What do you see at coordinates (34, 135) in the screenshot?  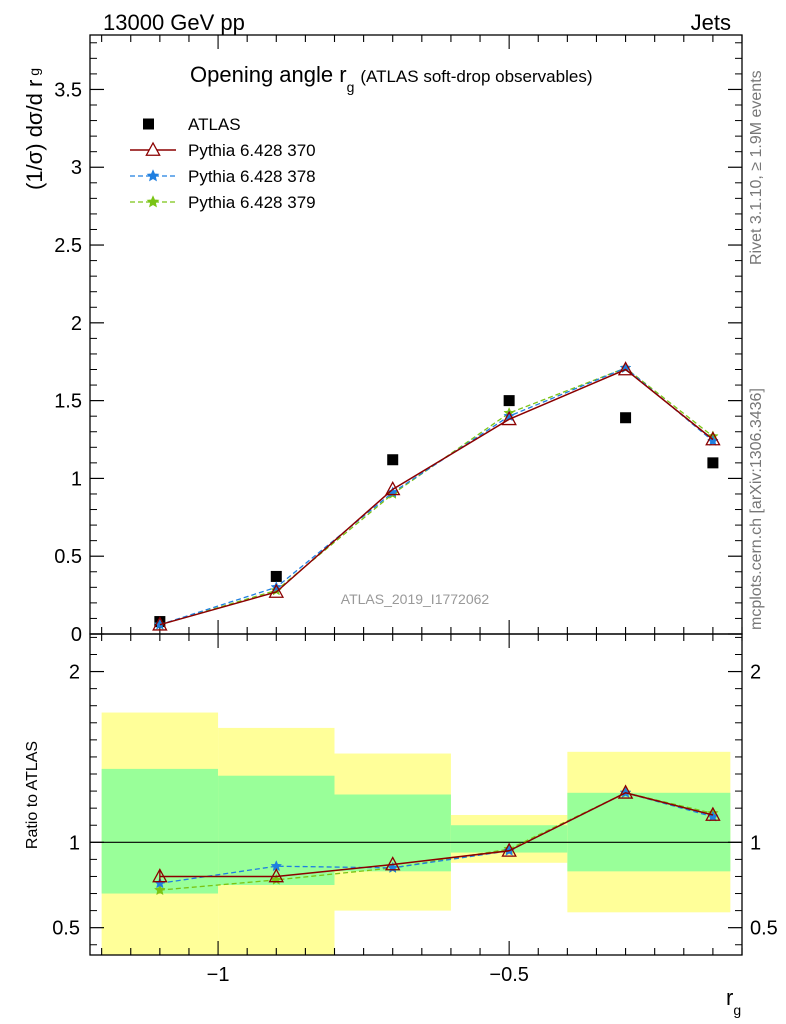 I see `main-ylabel-main: (1/σ) dσ/d r` at bounding box center [34, 135].